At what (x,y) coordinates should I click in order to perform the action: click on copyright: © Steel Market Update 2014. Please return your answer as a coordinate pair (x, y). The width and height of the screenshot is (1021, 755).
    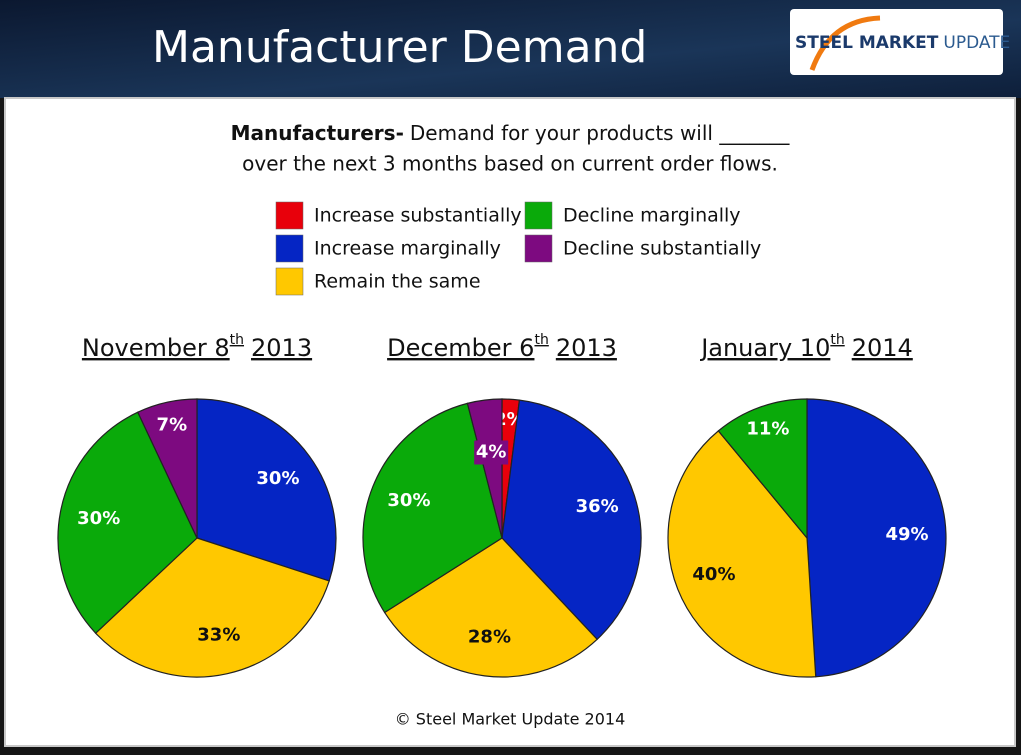
    Looking at the image, I should click on (510, 719).